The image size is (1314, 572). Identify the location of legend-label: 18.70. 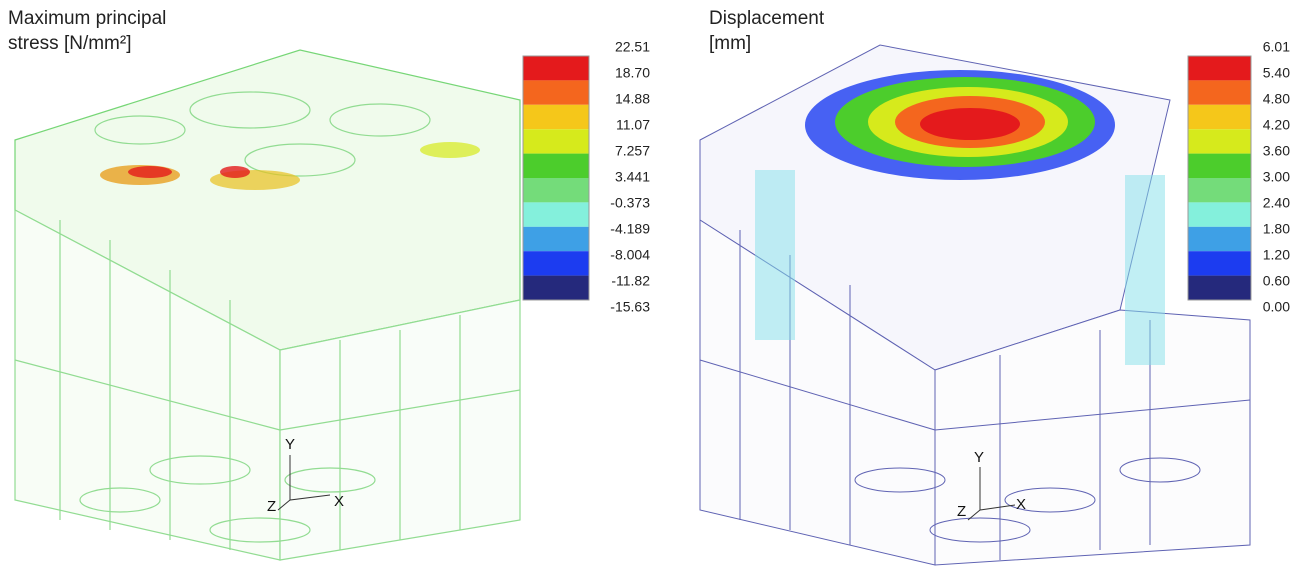
(632, 73).